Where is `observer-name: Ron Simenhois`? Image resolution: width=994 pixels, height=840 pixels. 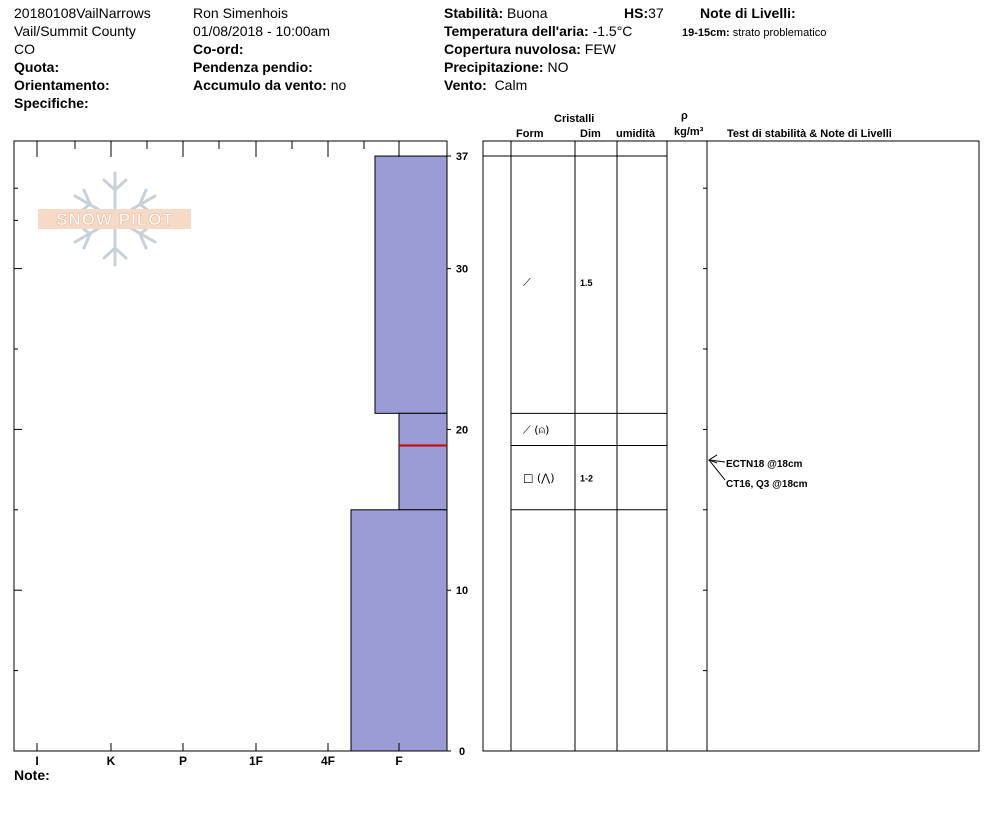
observer-name: Ron Simenhois is located at coordinates (240, 13).